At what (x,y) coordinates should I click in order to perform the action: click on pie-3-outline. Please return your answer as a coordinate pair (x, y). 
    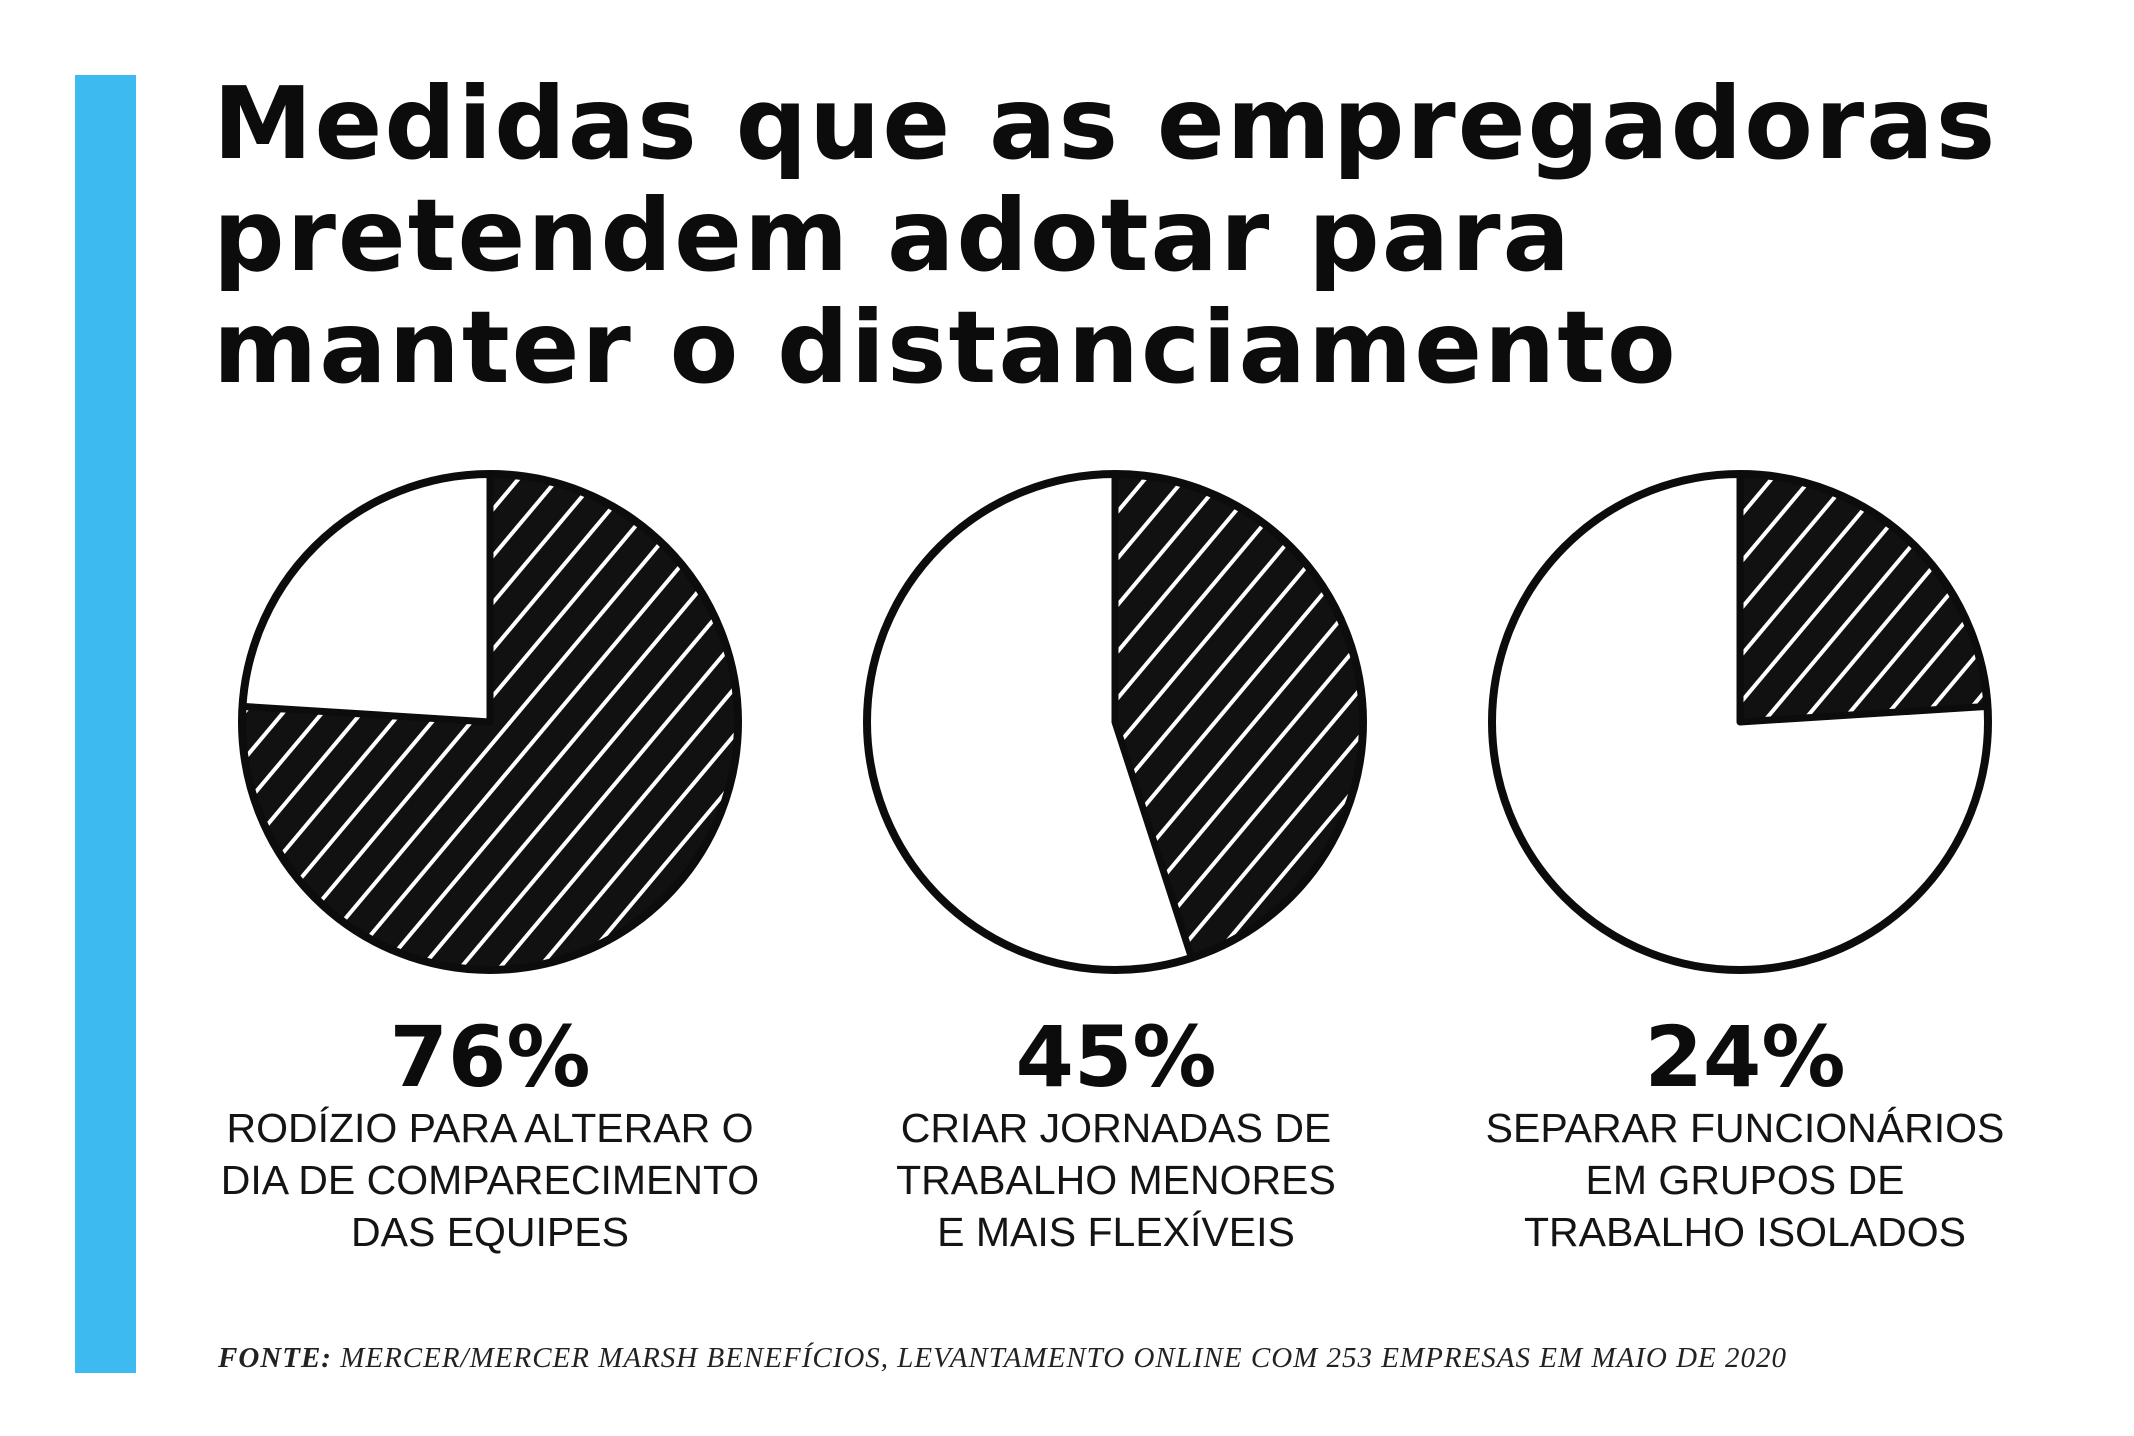
    Looking at the image, I should click on (1740, 722).